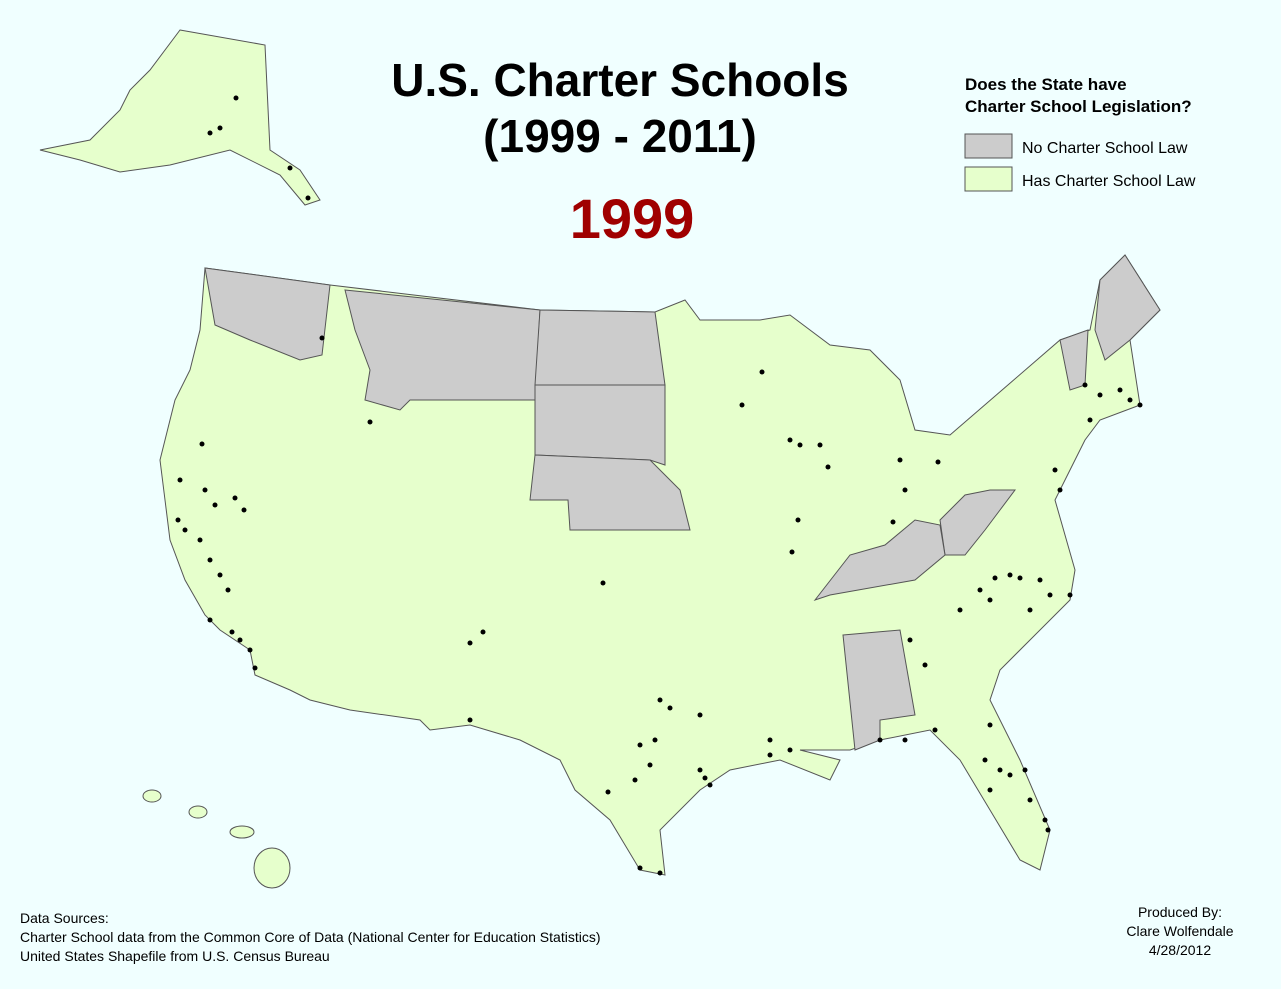 Image resolution: width=1281 pixels, height=989 pixels. Describe the element at coordinates (64, 918) in the screenshot. I see `sources-heading: Data Sources:` at that location.